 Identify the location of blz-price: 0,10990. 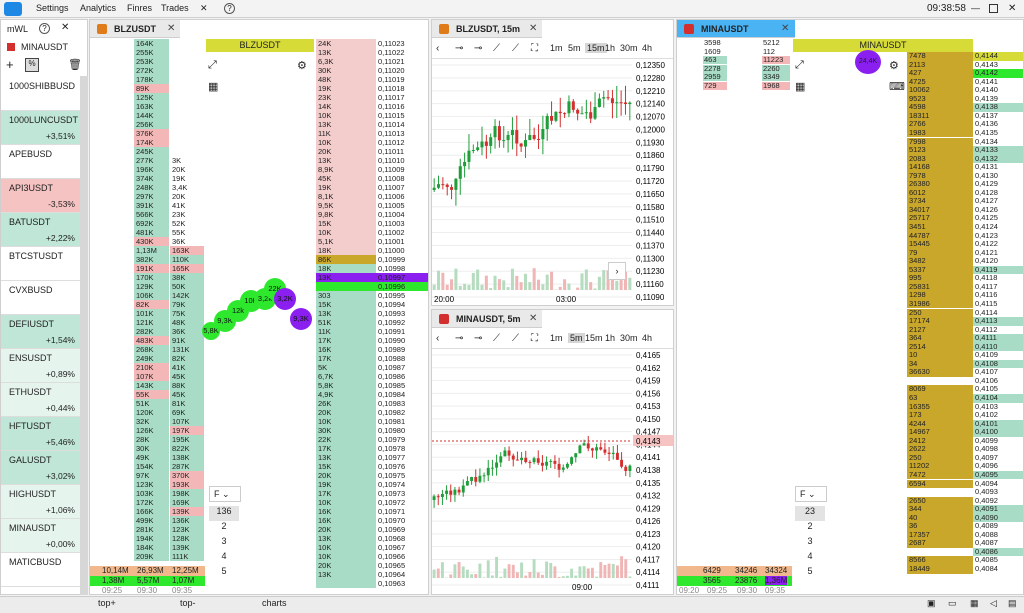
(392, 340).